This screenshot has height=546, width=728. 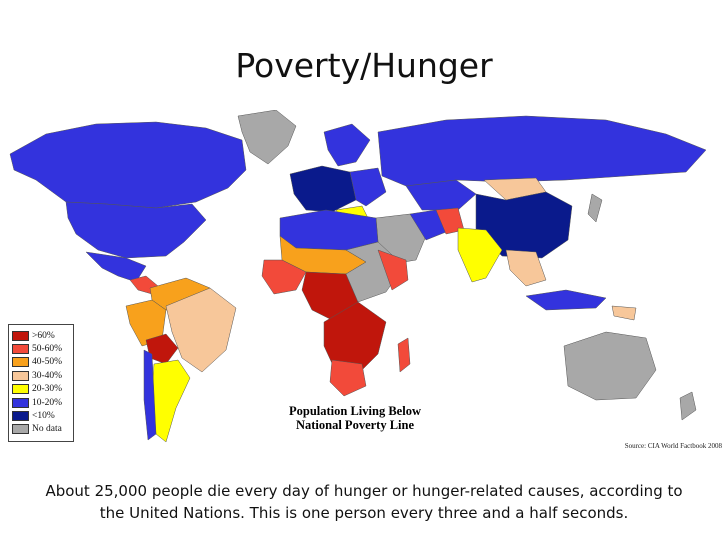 I want to click on slide-title: Poverty/Hunger, so click(x=364, y=65).